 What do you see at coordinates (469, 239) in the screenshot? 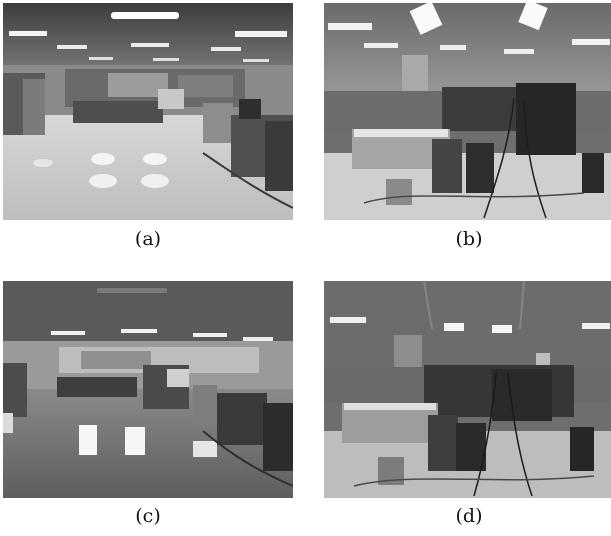
I see `caption-b: (b)` at bounding box center [469, 239].